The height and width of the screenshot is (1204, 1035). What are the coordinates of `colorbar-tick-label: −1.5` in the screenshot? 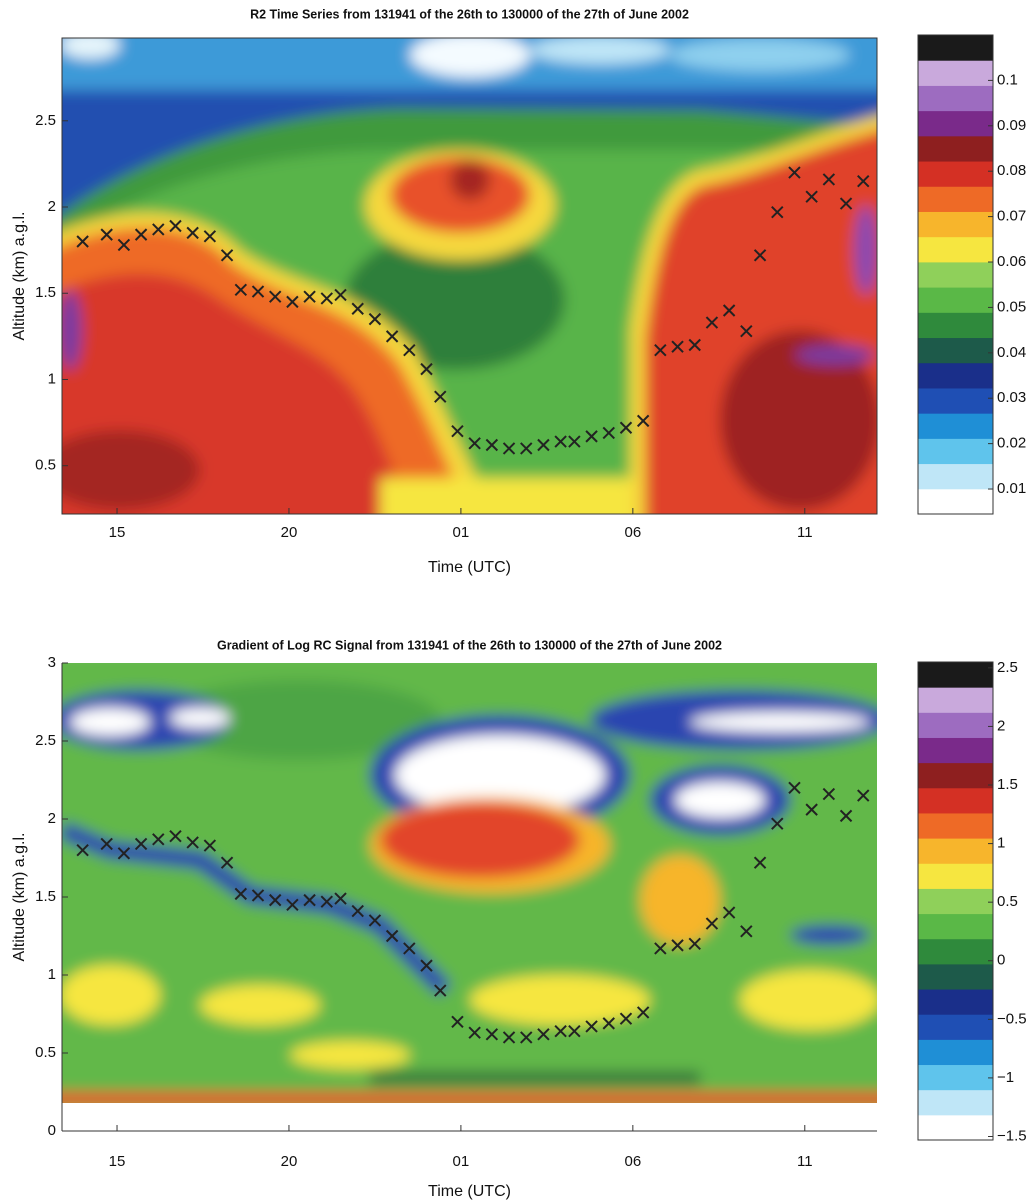 It's located at (1012, 1135).